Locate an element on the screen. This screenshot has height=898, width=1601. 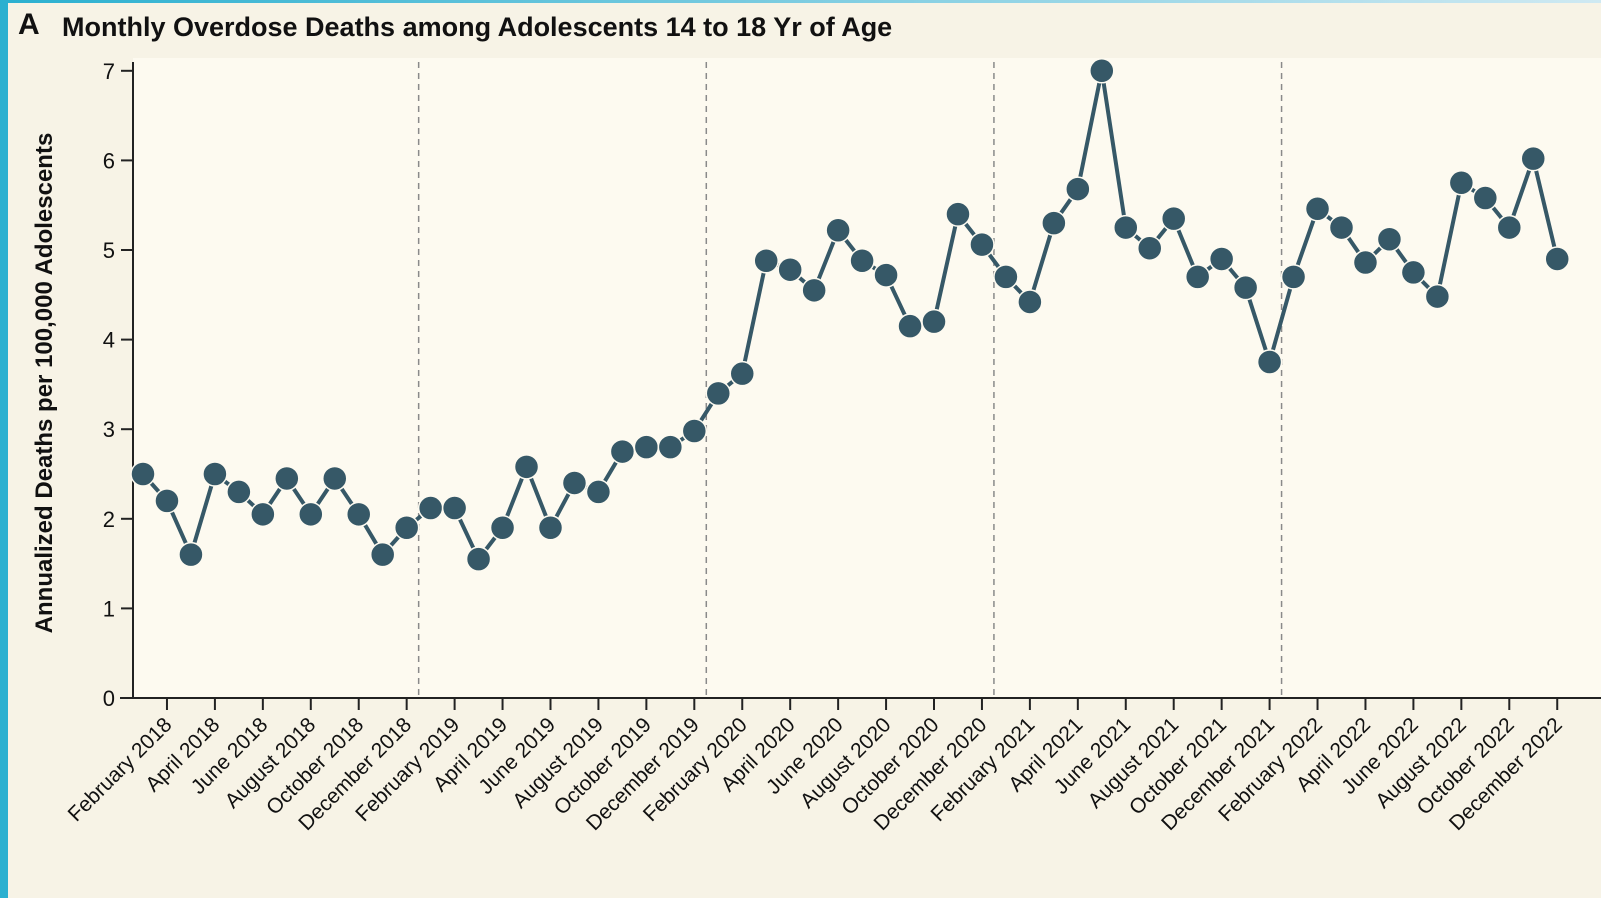
panel-label: A is located at coordinates (29, 24).